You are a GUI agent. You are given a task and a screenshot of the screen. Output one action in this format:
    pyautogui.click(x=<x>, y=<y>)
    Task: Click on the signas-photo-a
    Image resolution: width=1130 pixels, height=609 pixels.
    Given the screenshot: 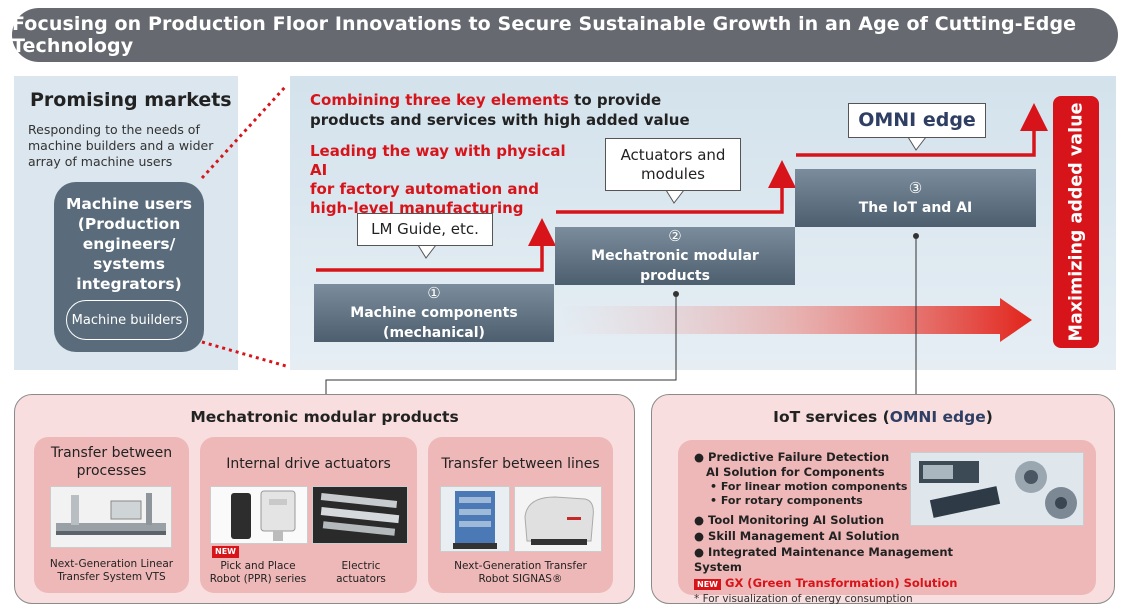 What is the action you would take?
    pyautogui.click(x=475, y=519)
    